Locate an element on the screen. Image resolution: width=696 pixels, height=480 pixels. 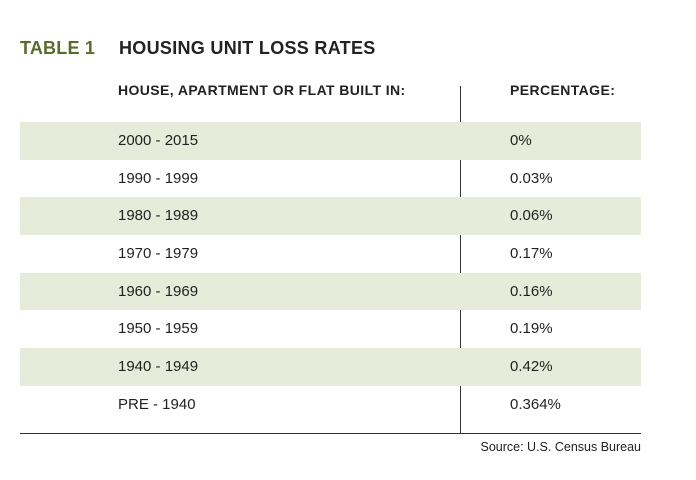
column-header-built-in: HOUSE, APARTMENT OR FLAT BUILT IN: is located at coordinates (262, 90).